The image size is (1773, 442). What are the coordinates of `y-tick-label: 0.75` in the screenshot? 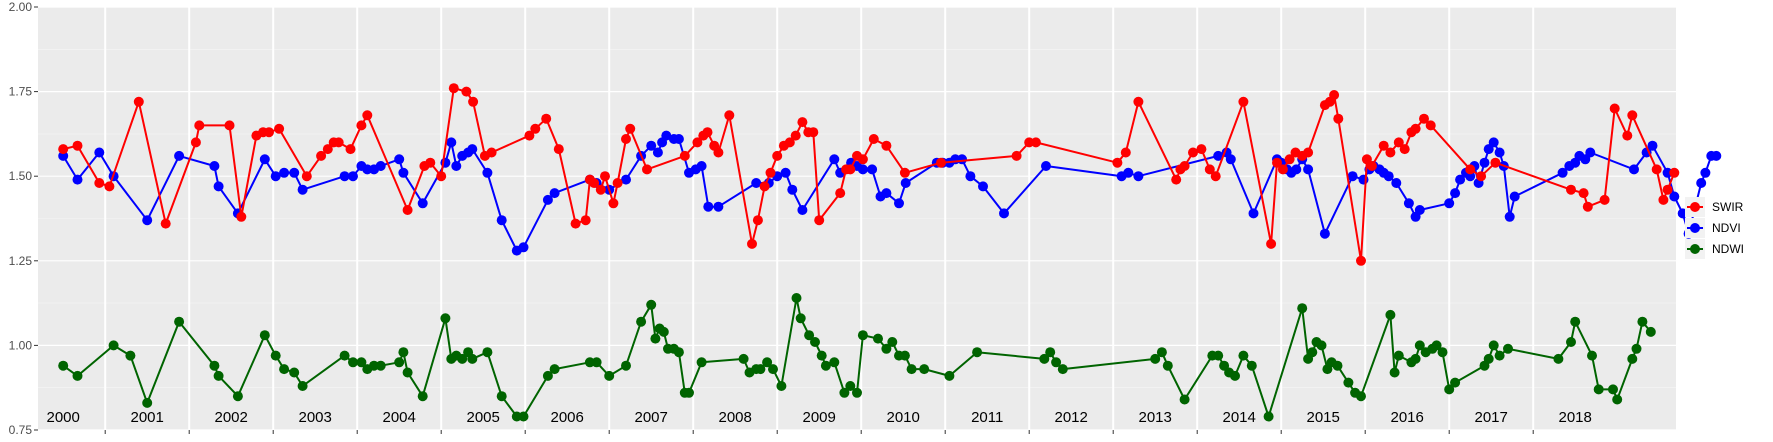 It's located at (21, 430).